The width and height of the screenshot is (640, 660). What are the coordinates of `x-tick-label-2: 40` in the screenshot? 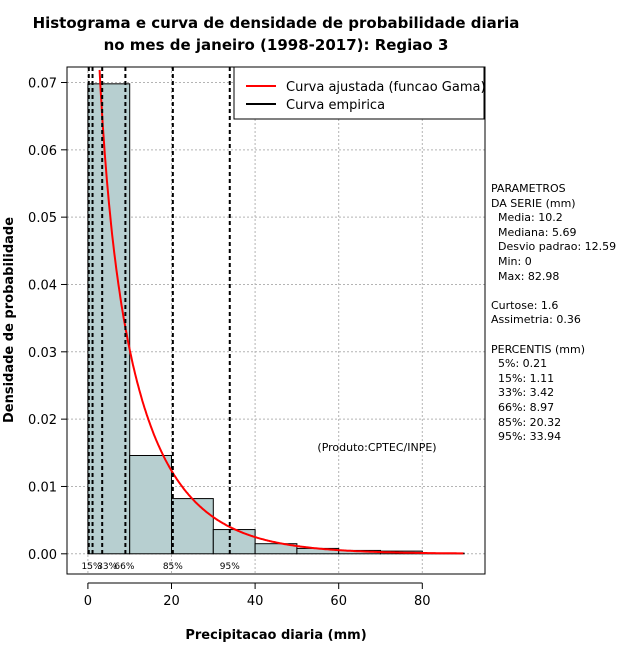 It's located at (255, 601).